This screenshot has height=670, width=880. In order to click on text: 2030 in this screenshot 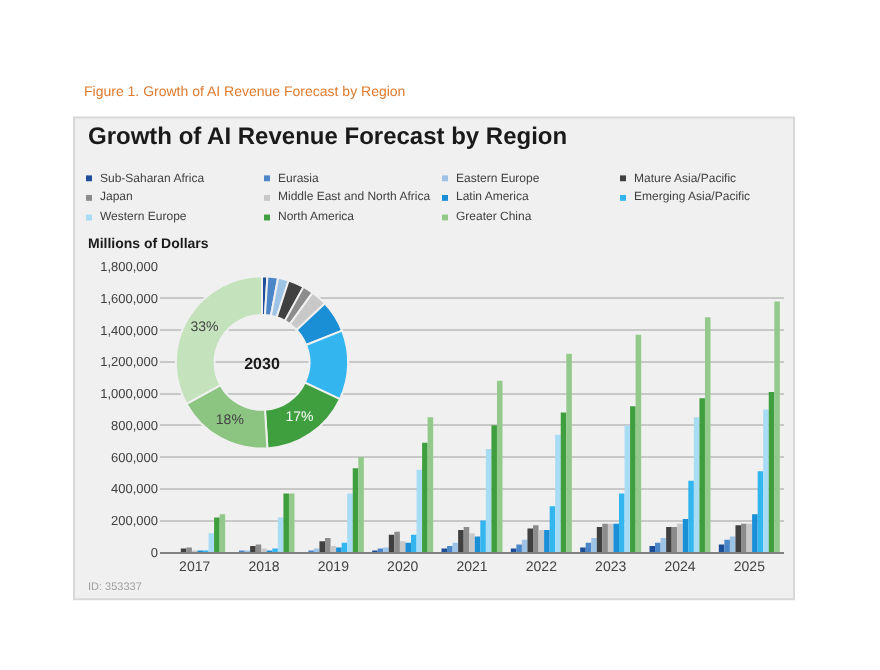, I will do `click(262, 364)`.